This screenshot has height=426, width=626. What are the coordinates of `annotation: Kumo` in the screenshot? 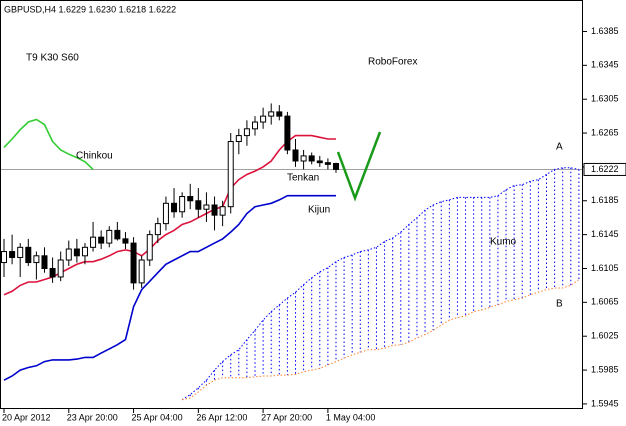 It's located at (503, 242).